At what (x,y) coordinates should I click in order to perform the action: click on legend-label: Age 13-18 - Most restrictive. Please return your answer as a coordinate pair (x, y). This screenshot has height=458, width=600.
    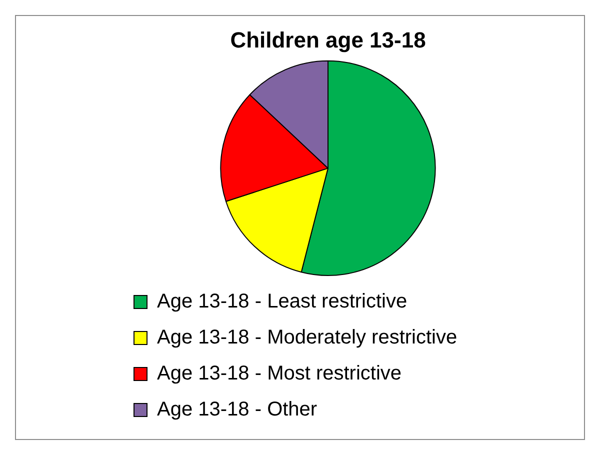
    Looking at the image, I should click on (279, 373).